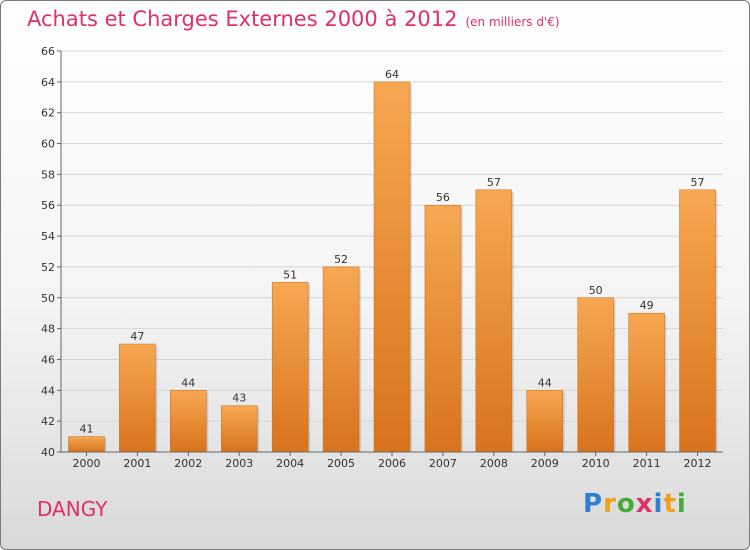 This screenshot has height=550, width=750. I want to click on value-label: 47, so click(137, 336).